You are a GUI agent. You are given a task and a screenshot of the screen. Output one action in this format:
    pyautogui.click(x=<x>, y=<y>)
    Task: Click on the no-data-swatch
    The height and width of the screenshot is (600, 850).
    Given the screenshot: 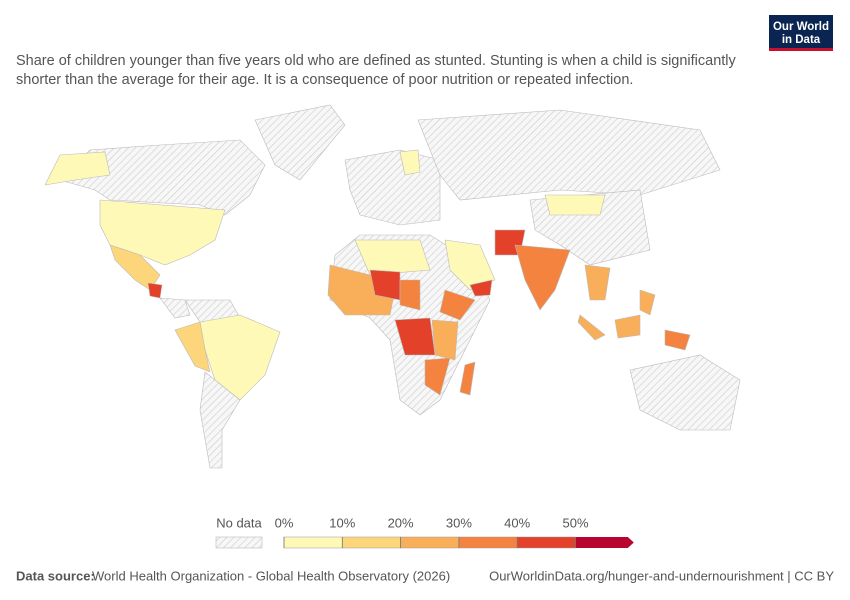 What is the action you would take?
    pyautogui.click(x=239, y=542)
    